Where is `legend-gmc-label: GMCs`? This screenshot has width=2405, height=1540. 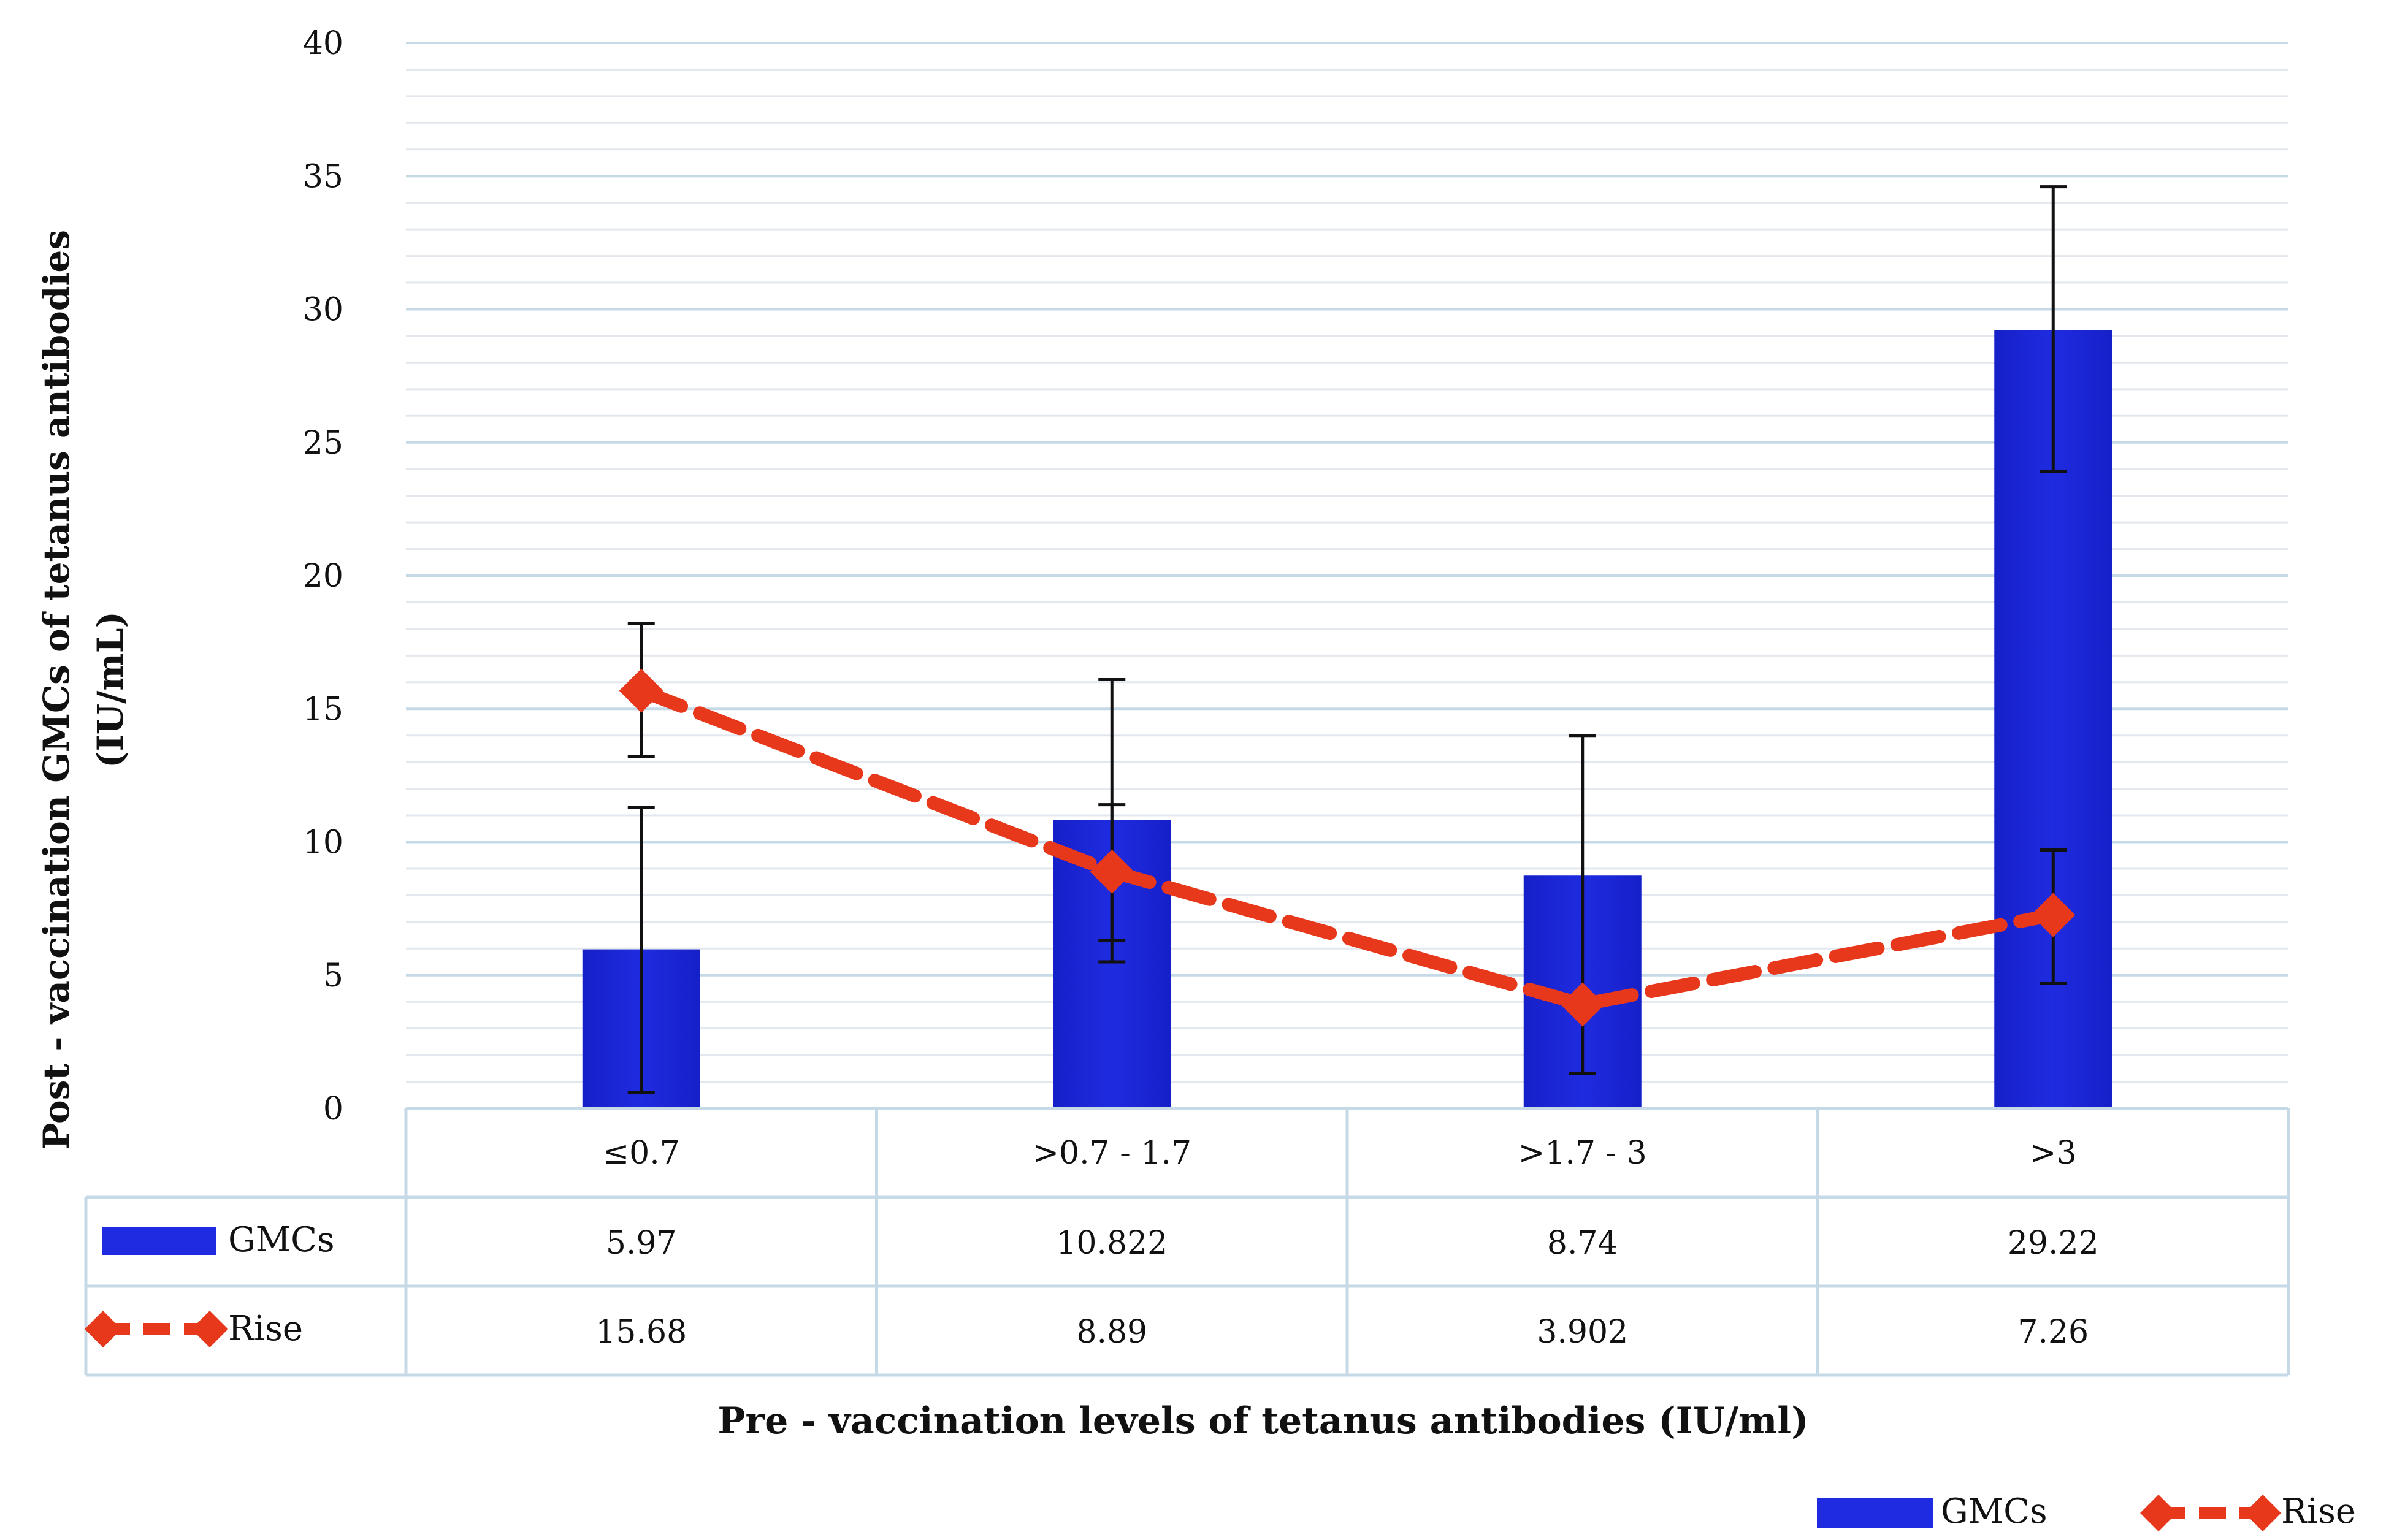 legend-gmc-label: GMCs is located at coordinates (1994, 1512).